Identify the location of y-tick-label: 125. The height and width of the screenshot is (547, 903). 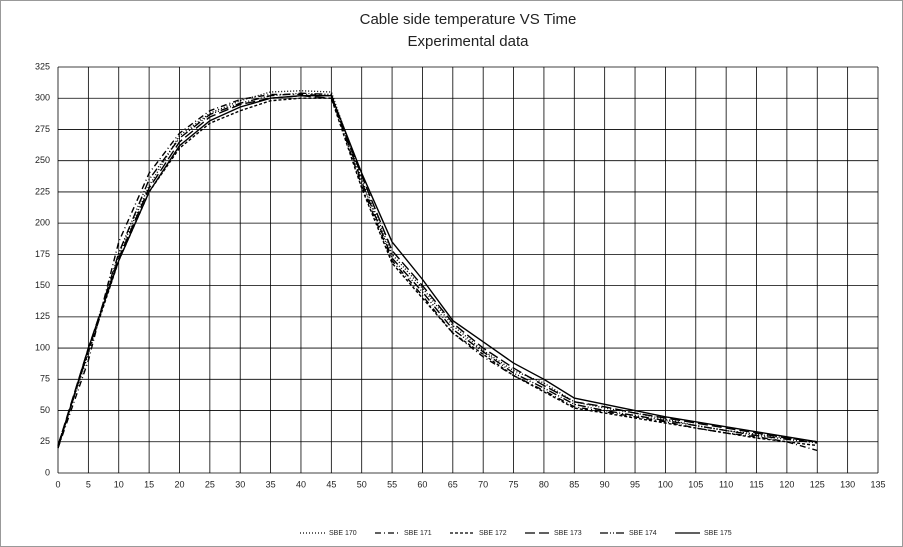
(42, 316).